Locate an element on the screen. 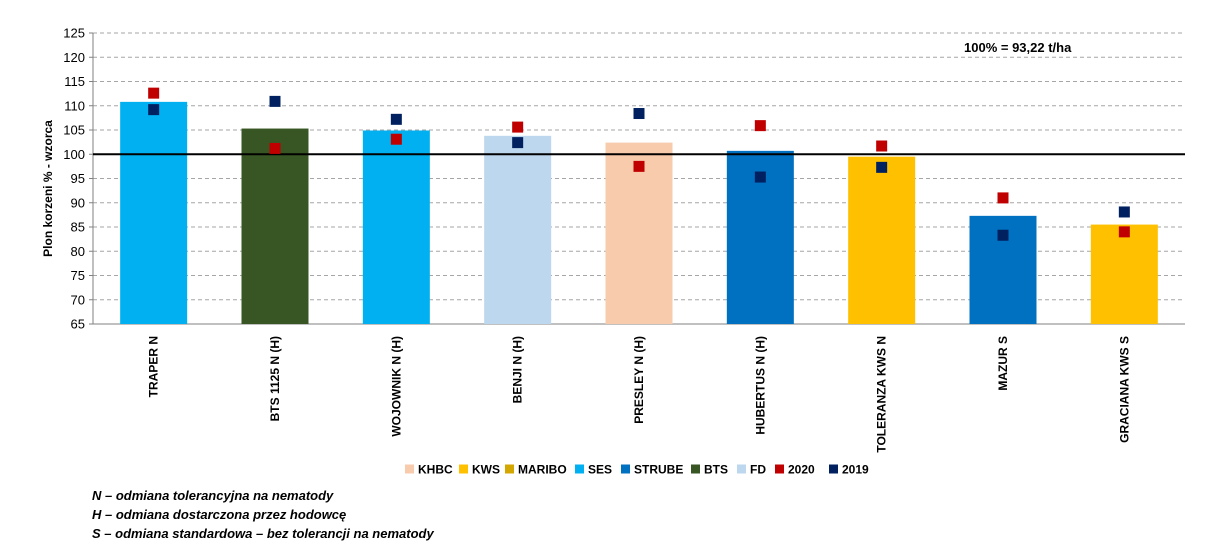  legend-label: KWS is located at coordinates (486, 470).